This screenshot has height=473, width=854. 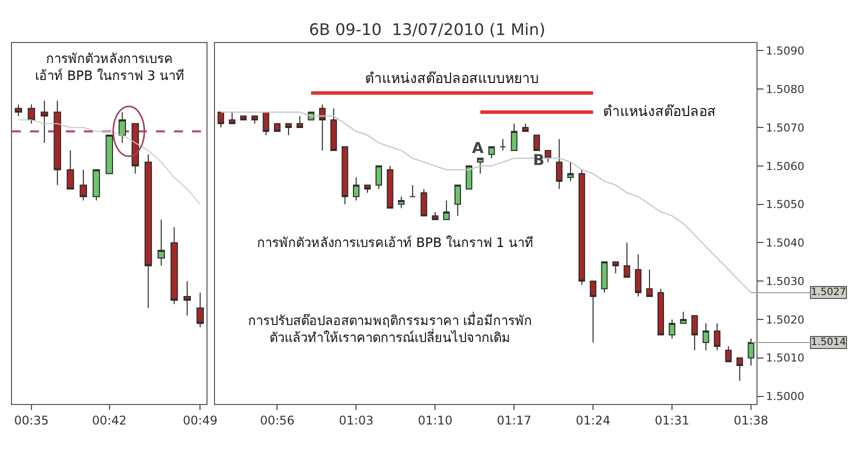 What do you see at coordinates (785, 205) in the screenshot?
I see `y-tick-label: 1.5050` at bounding box center [785, 205].